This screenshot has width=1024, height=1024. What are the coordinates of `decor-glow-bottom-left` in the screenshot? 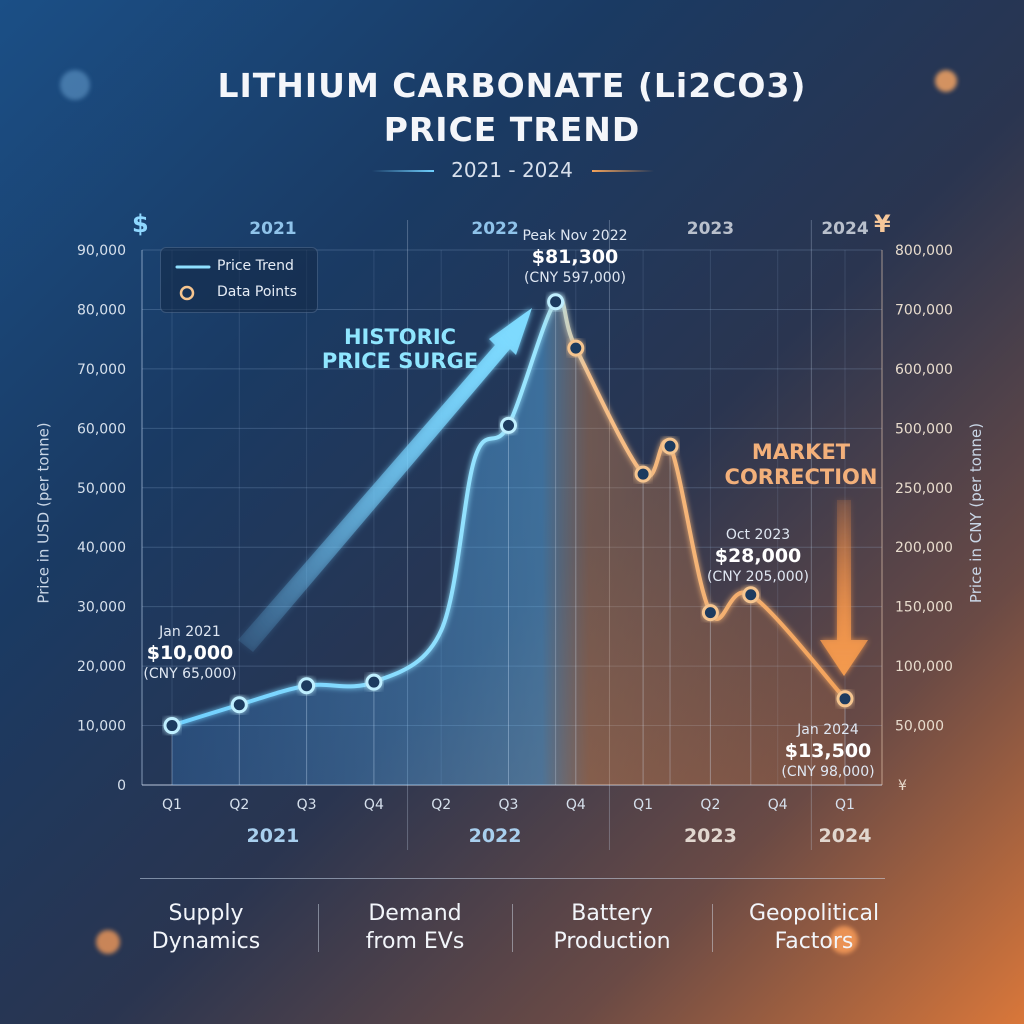 It's located at (108, 942).